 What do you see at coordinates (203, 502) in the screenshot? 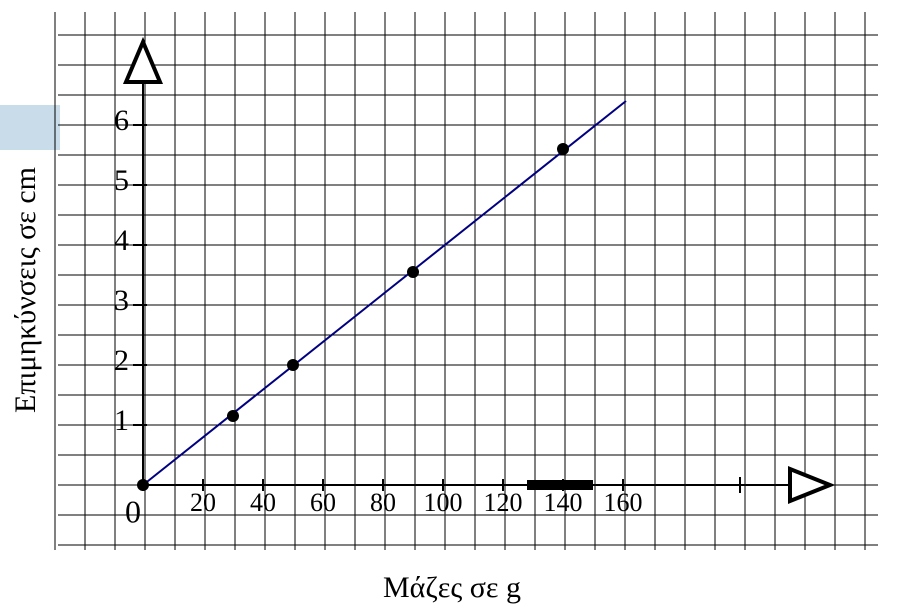
I see `x-tick-label: 20` at bounding box center [203, 502].